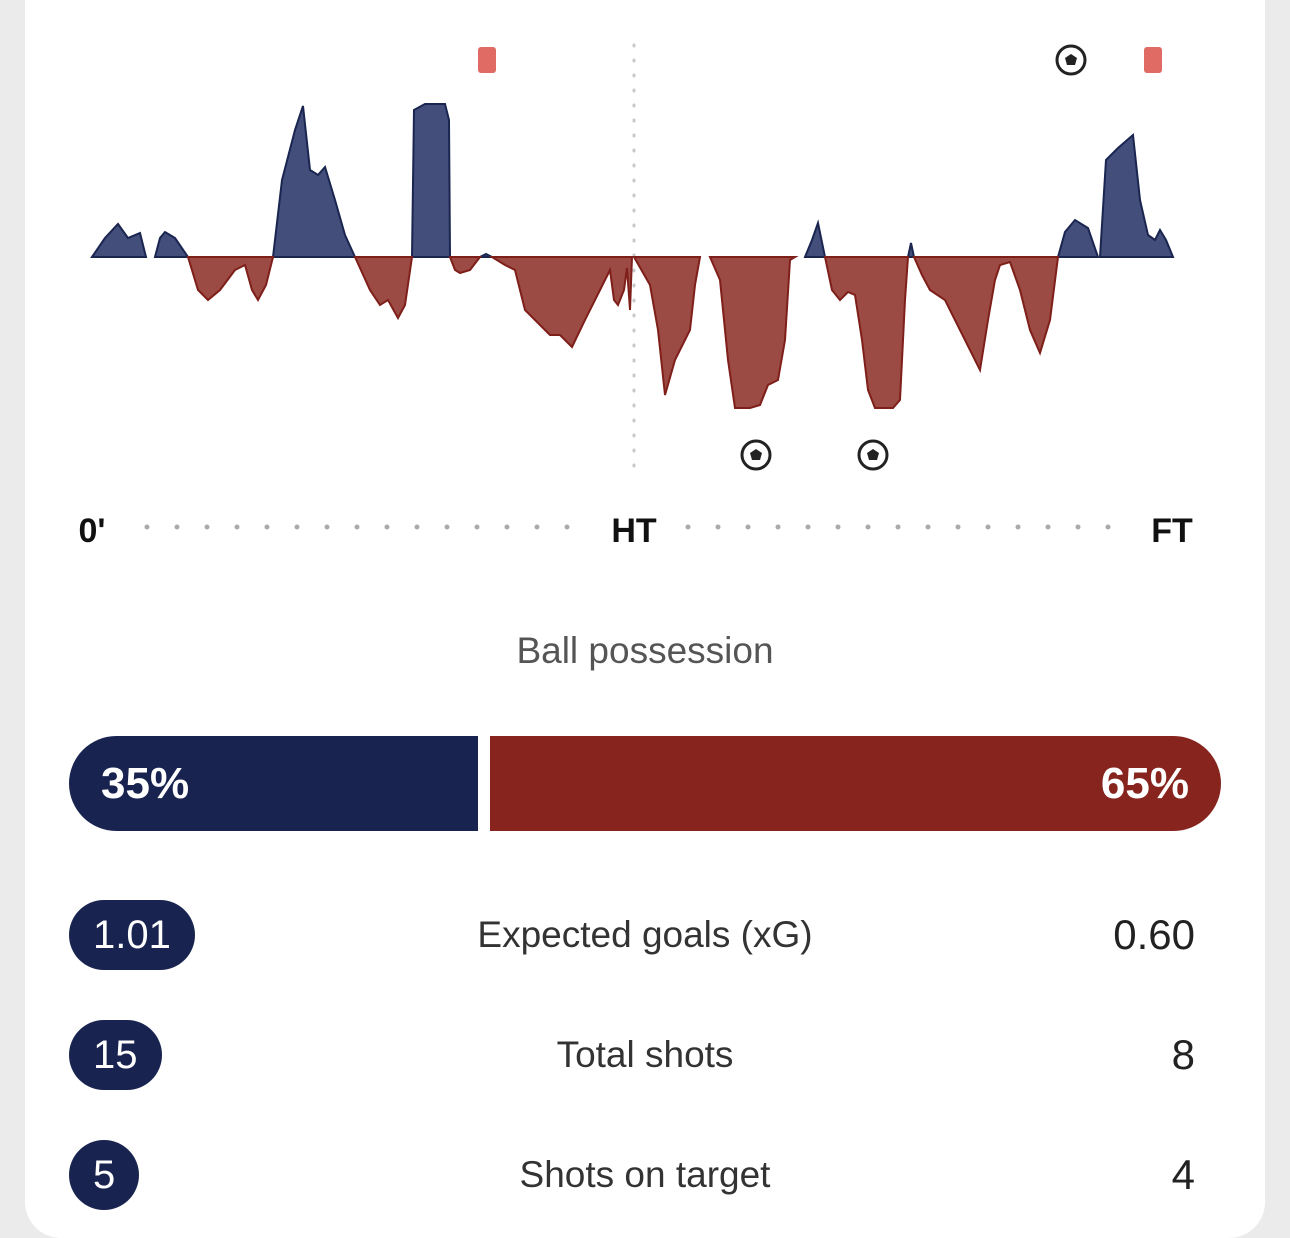 Image resolution: width=1290 pixels, height=1238 pixels. I want to click on stat-row: Shots on target 5 4, so click(632, 1175).